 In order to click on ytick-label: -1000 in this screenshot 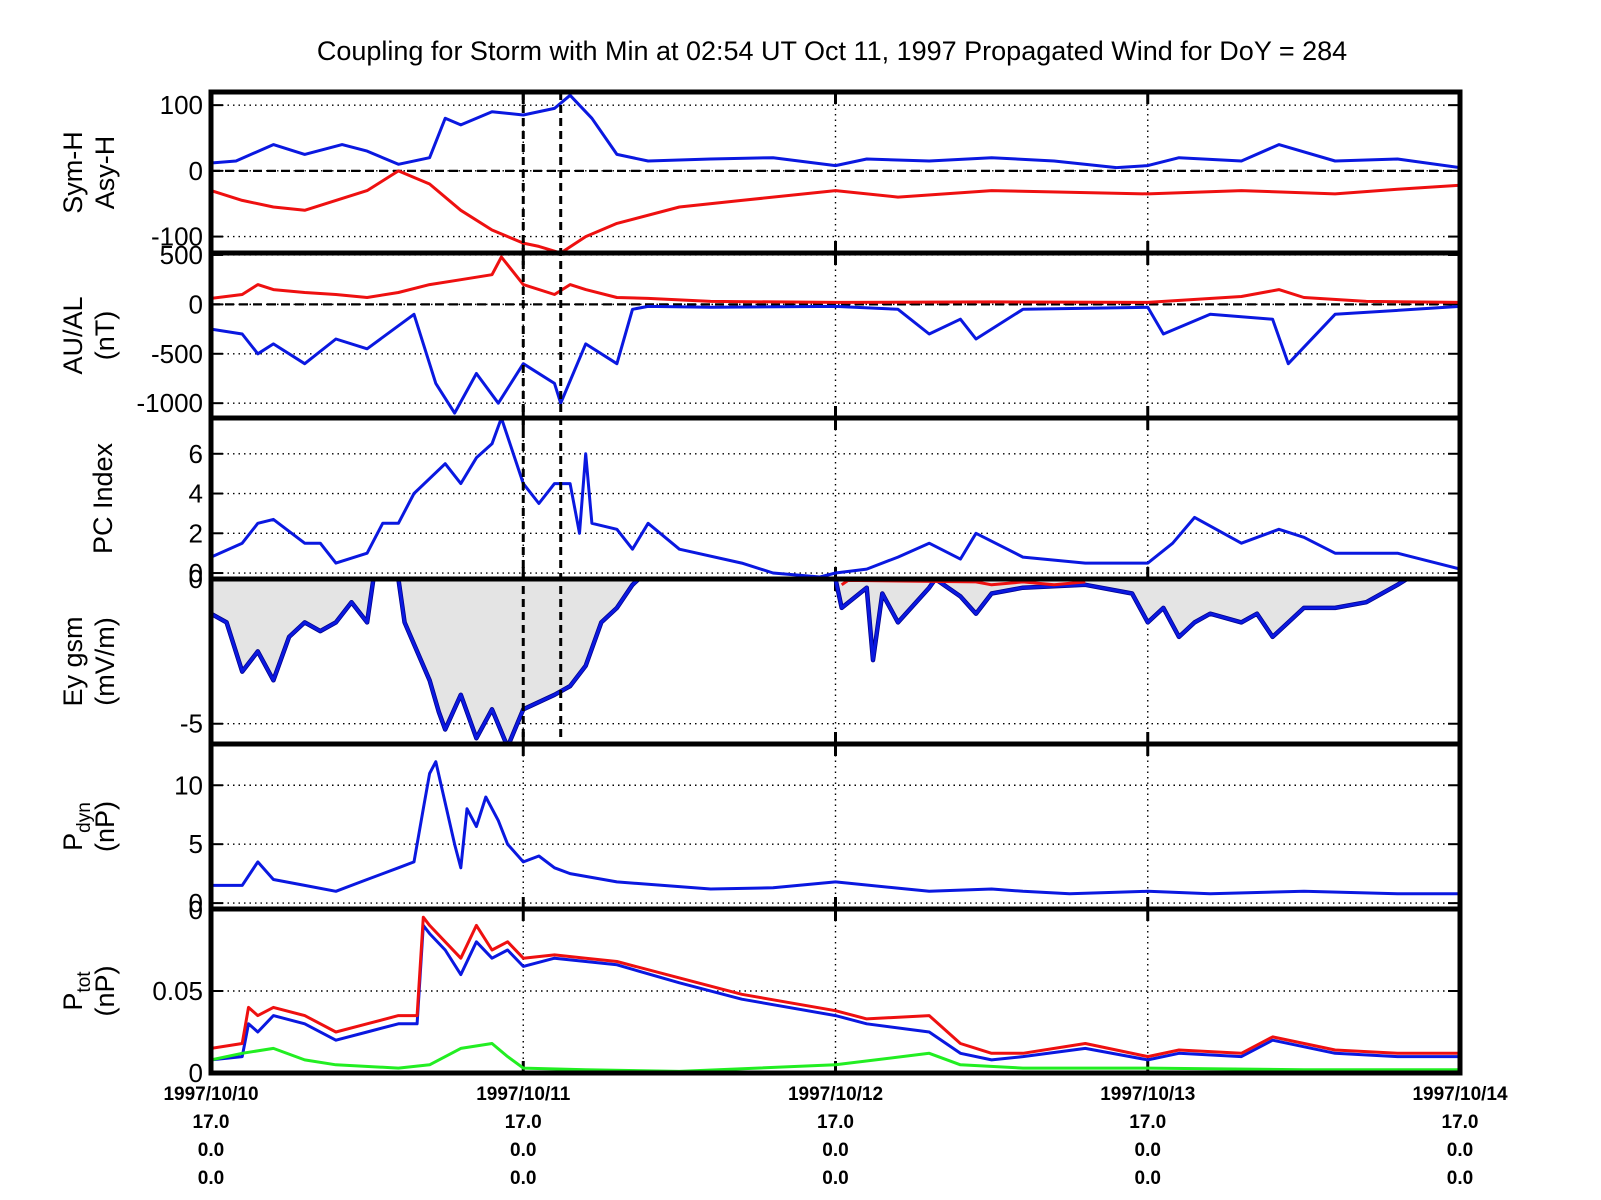, I will do `click(170, 403)`.